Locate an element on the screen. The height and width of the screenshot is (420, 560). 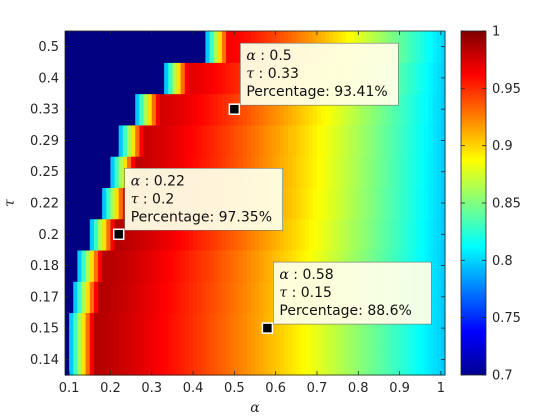
data-tip-box is located at coordinates (319, 74).